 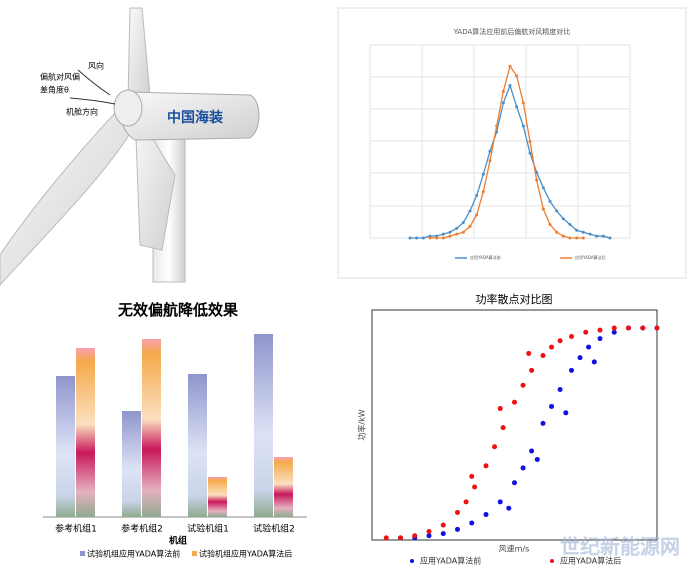 What do you see at coordinates (245, 554) in the screenshot?
I see `legend-label: 试验机组应用YADA算法后` at bounding box center [245, 554].